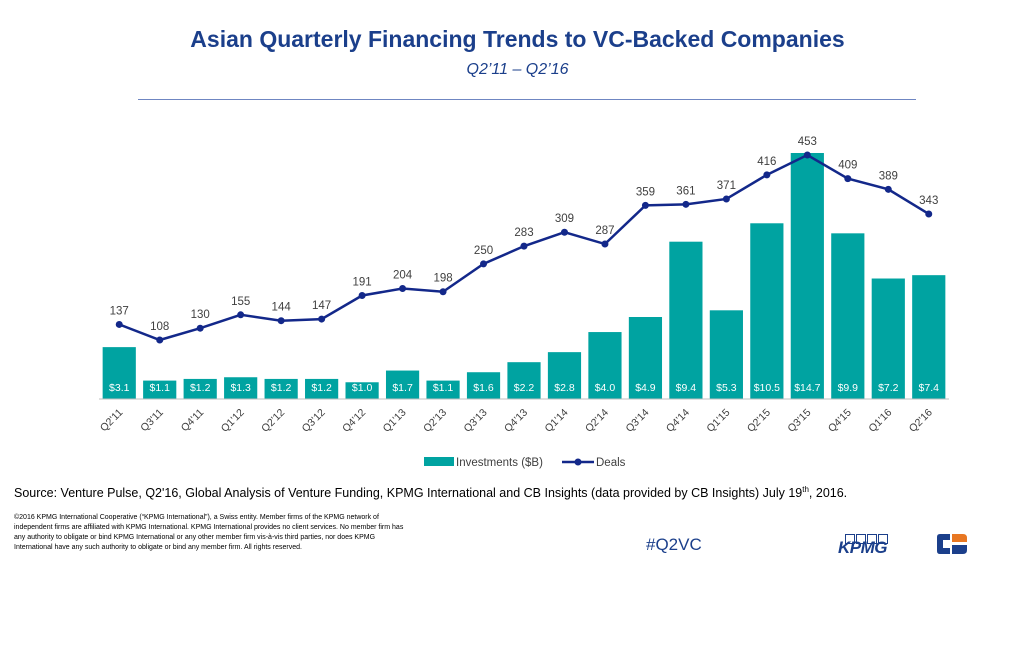  Describe the element at coordinates (516, 421) in the screenshot. I see `x-tick-label-10: Q4'13` at that location.